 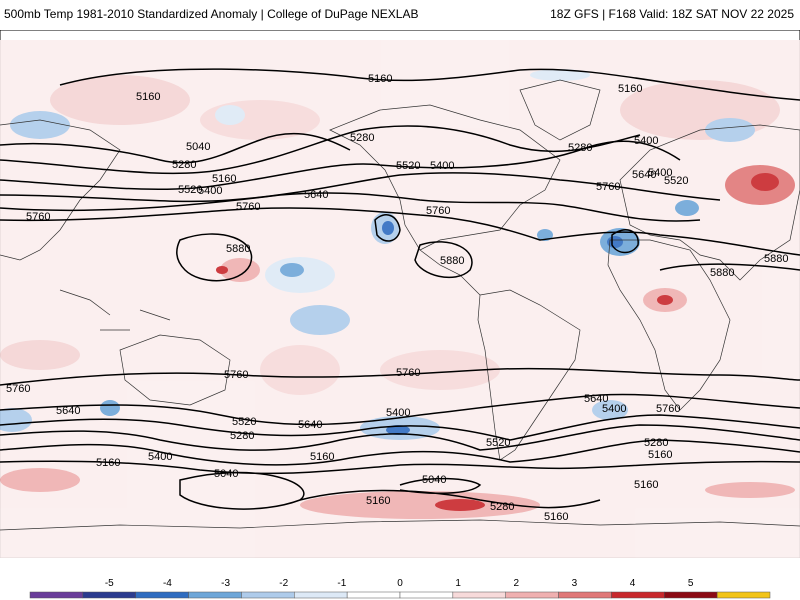 What do you see at coordinates (283, 583) in the screenshot?
I see `colorbar-tick-label: -2` at bounding box center [283, 583].